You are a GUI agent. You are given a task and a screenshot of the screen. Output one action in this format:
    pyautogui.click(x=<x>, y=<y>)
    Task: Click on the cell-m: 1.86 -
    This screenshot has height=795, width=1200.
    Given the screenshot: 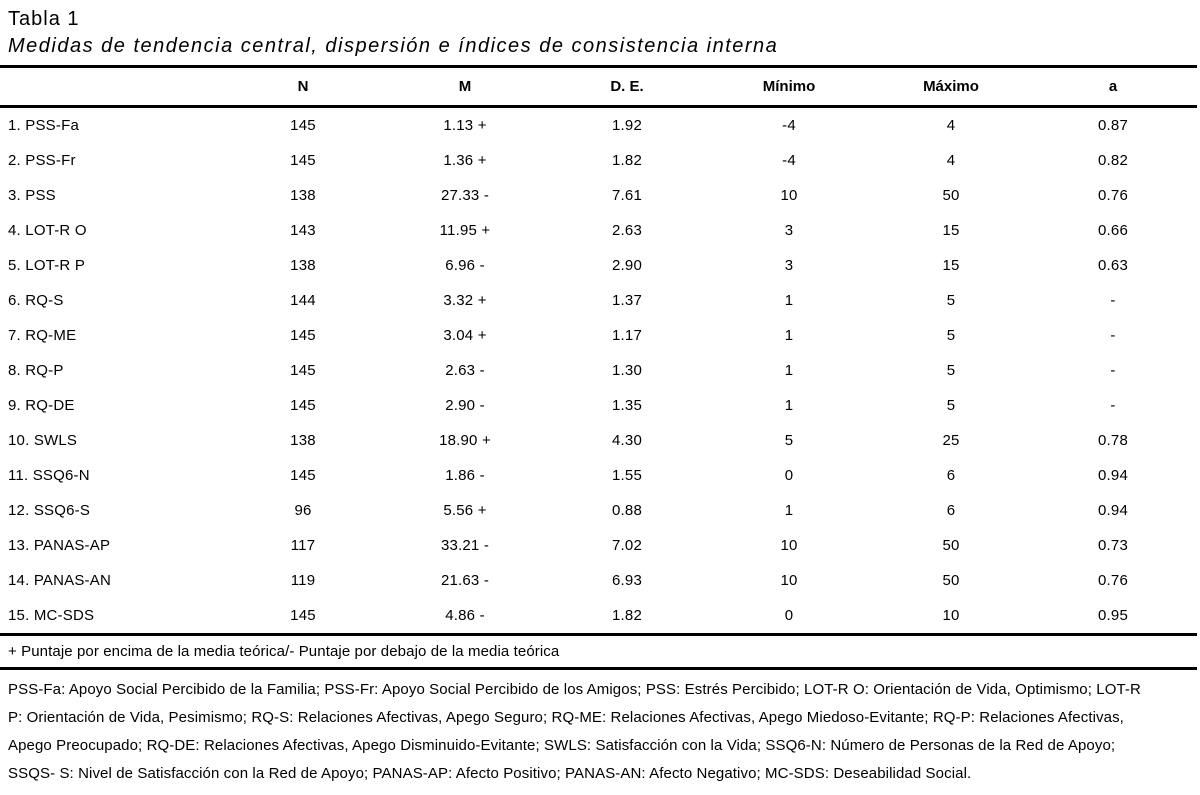 What is the action you would take?
    pyautogui.click(x=465, y=475)
    